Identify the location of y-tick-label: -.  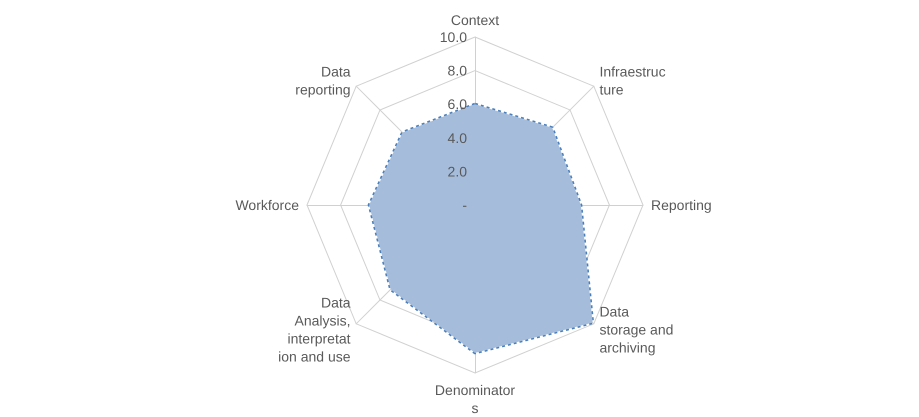
(465, 205).